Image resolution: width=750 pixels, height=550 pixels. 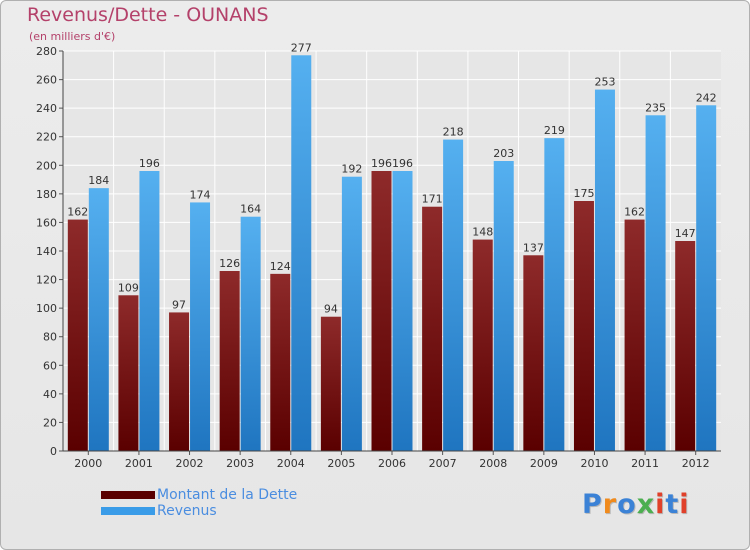 I want to click on logo-letter: t, so click(x=672, y=504).